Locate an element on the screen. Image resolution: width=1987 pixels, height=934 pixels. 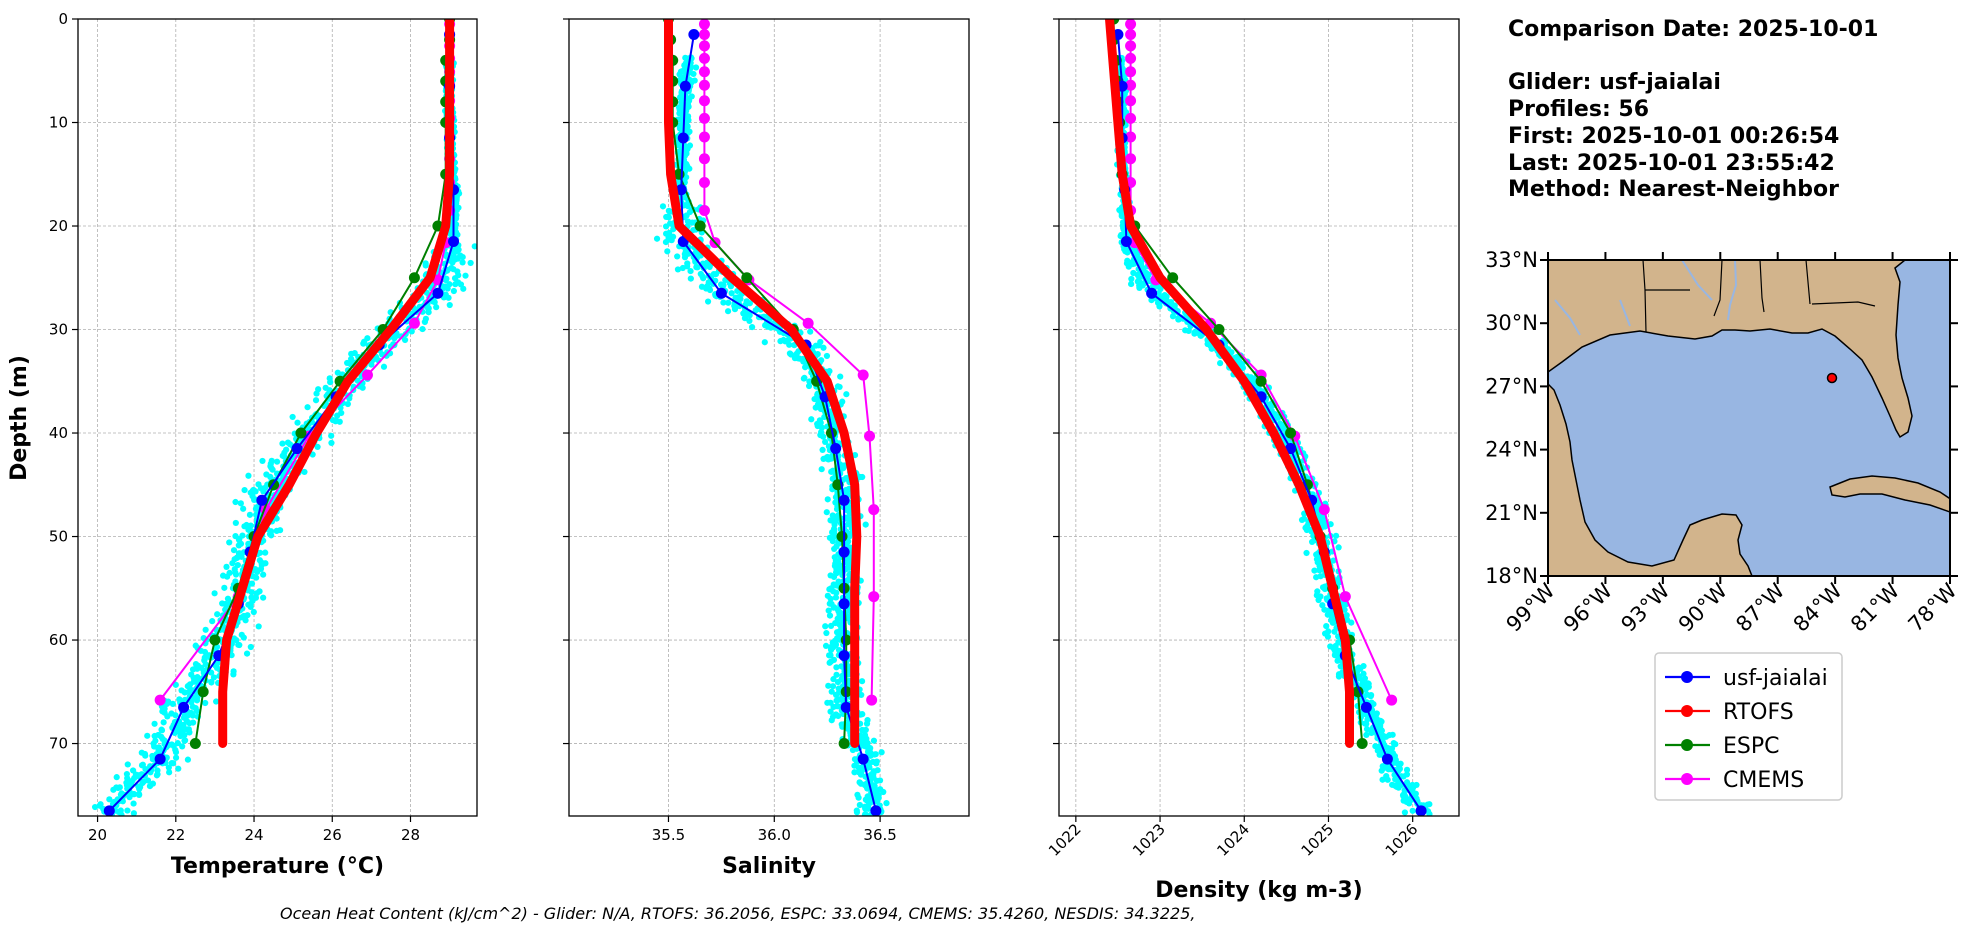
x-tick-label: 28 is located at coordinates (410, 835).